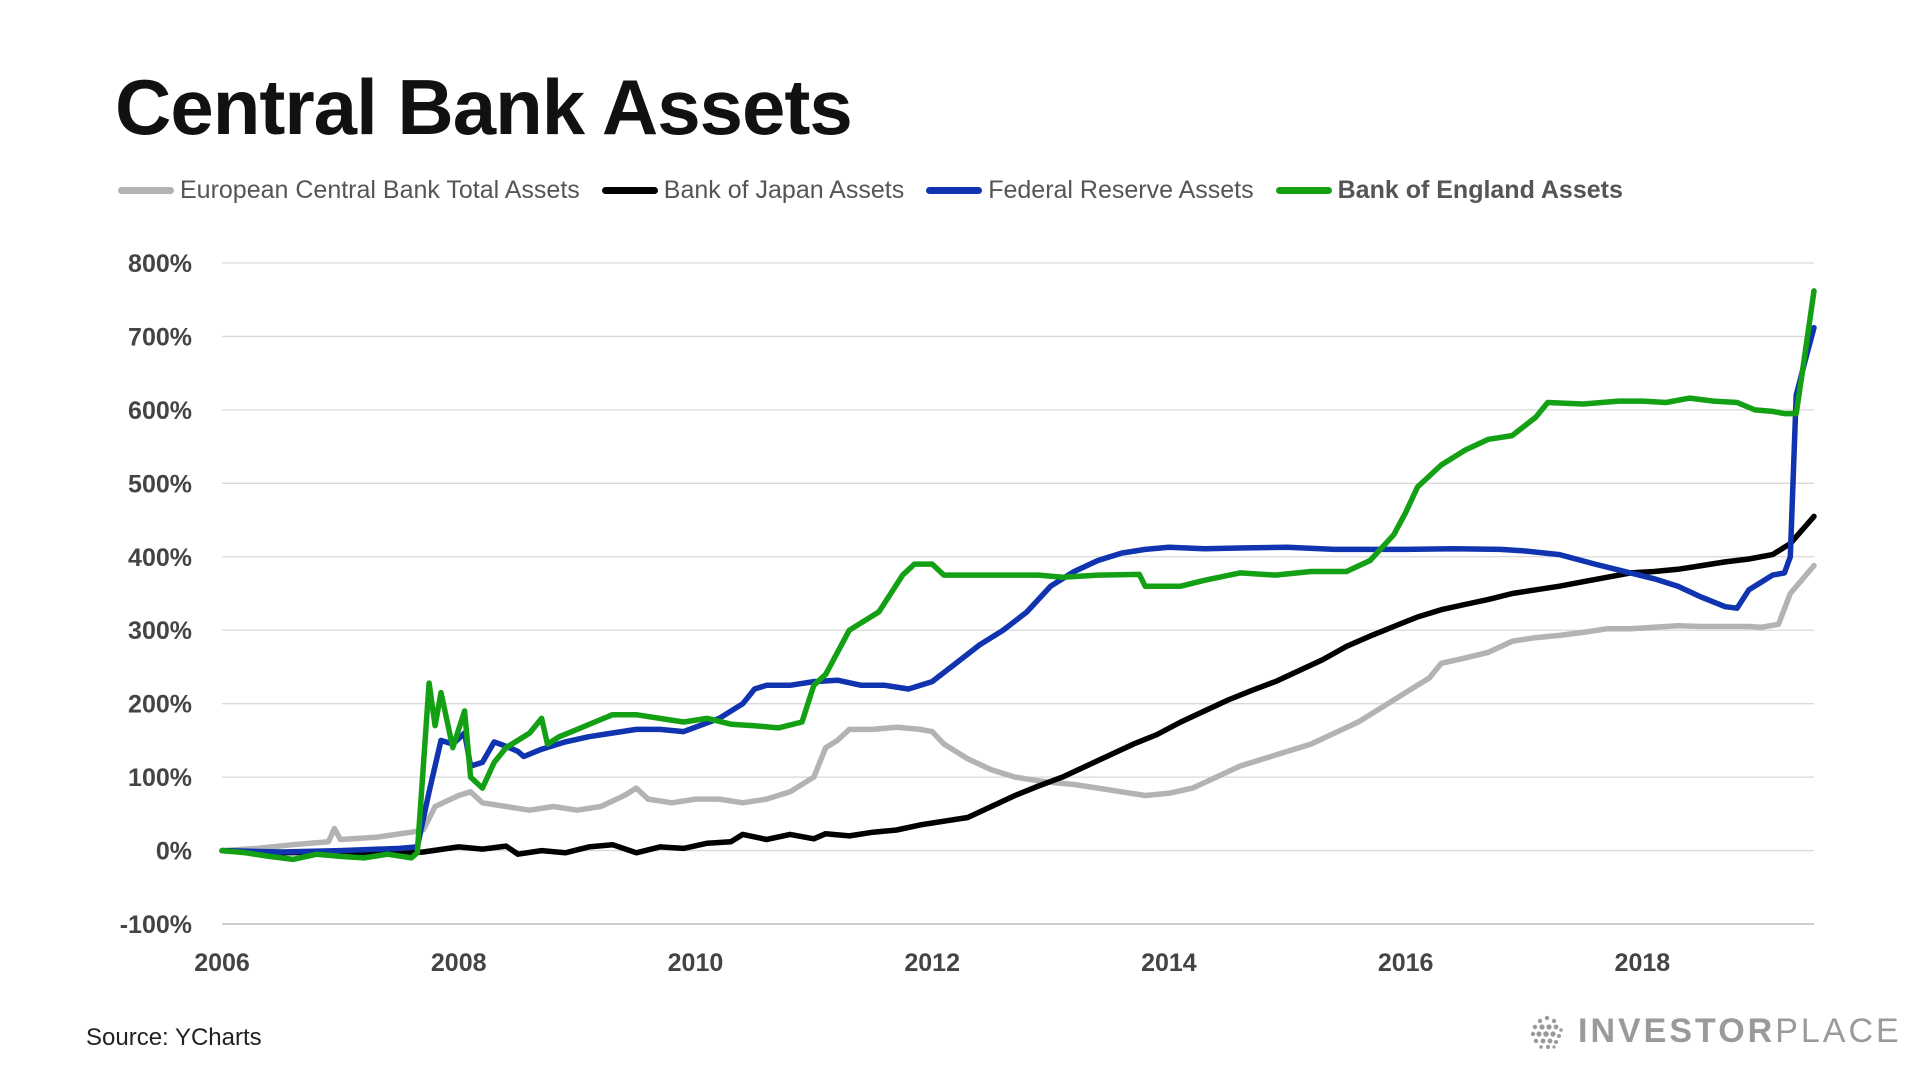 The image size is (1920, 1080). What do you see at coordinates (174, 852) in the screenshot?
I see `y-tick-label: 0%` at bounding box center [174, 852].